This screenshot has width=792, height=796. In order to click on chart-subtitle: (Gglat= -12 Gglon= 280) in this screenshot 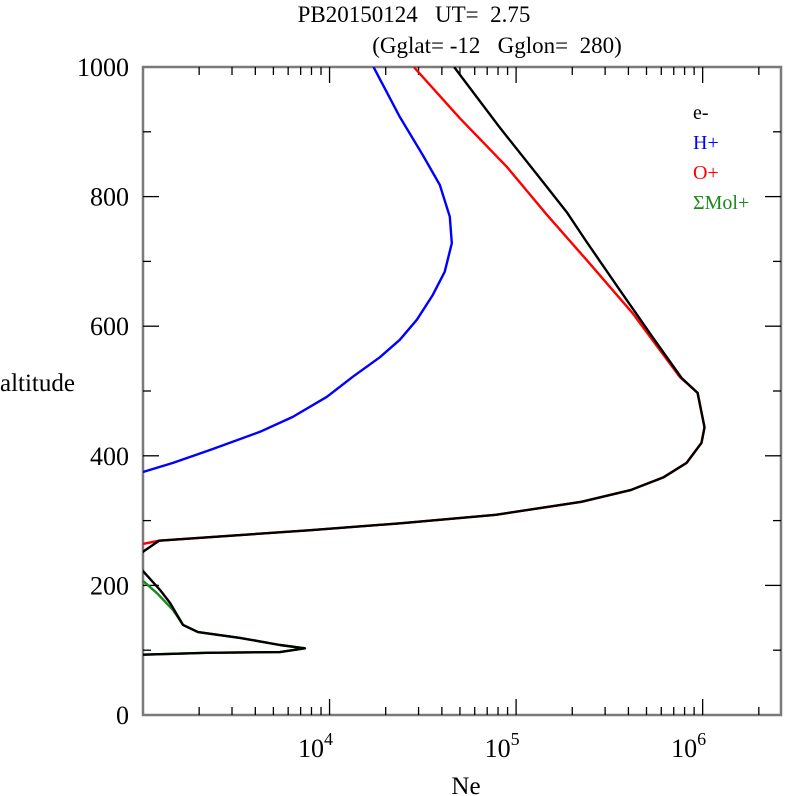, I will do `click(497, 45)`.